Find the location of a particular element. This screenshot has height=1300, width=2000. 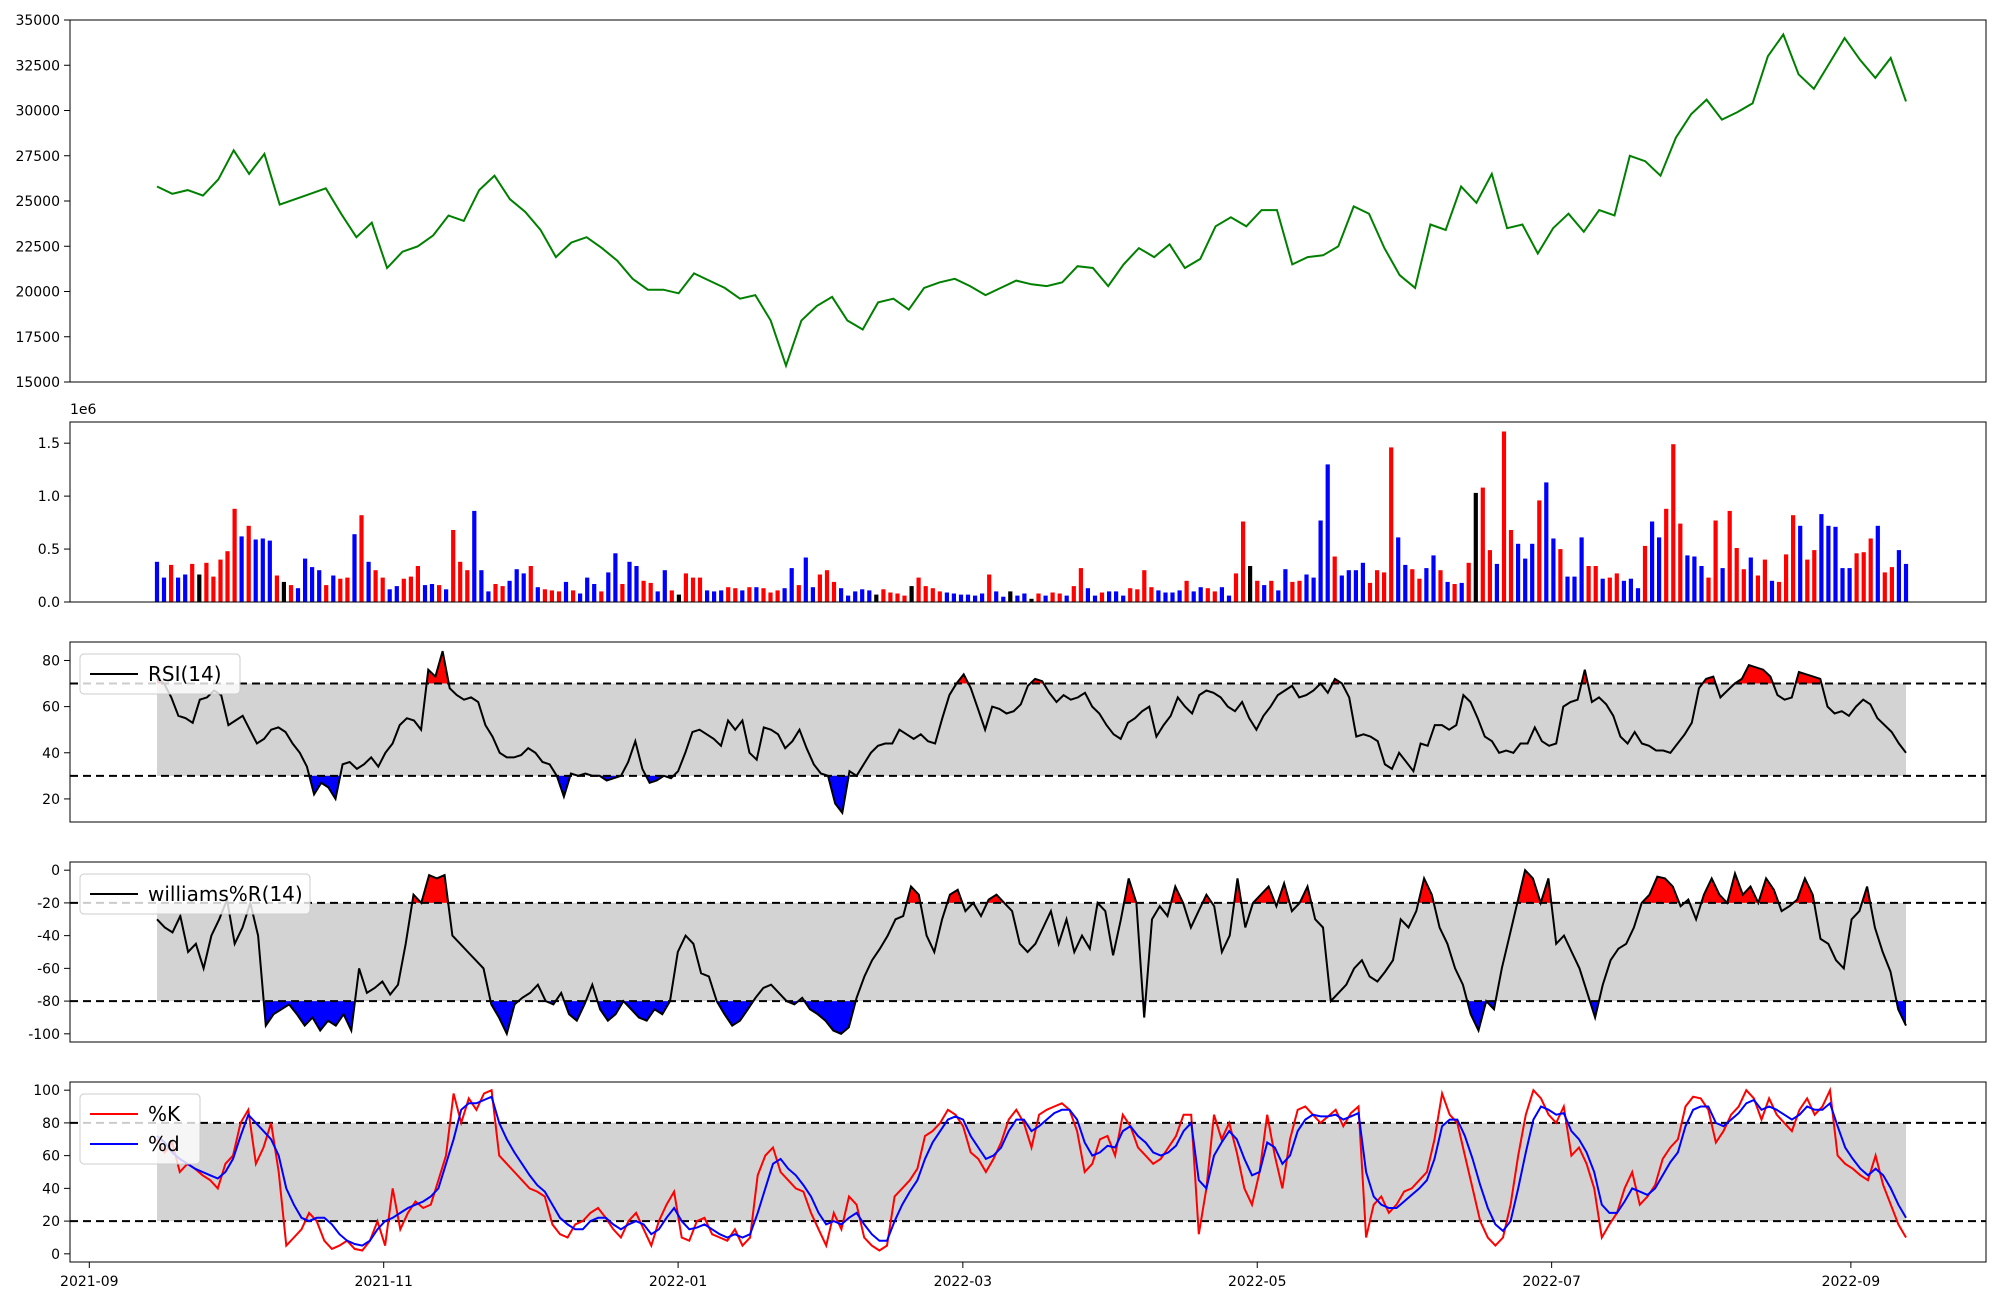

price-ytick-label: 30000 is located at coordinates (37, 112).